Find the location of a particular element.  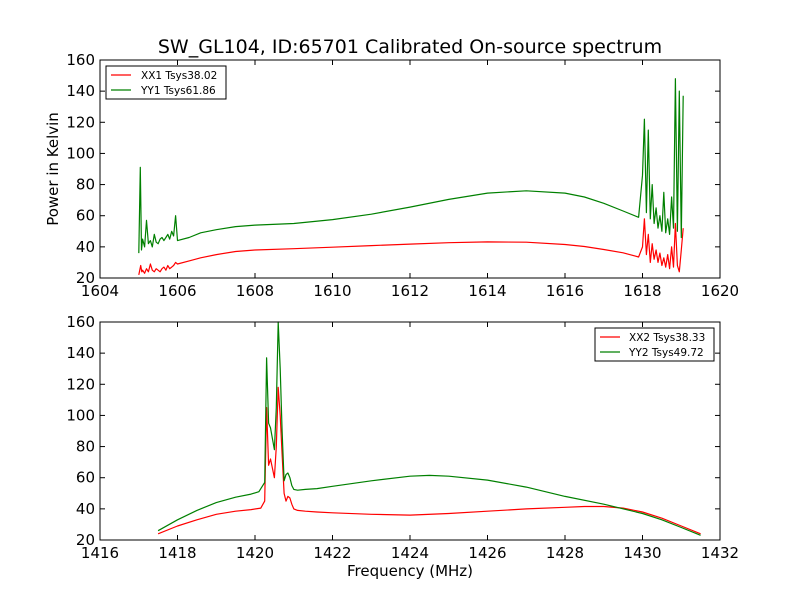

bottom-legend: XX2 Tsys38.33 YY2 Tsys49.72 is located at coordinates (654, 344).